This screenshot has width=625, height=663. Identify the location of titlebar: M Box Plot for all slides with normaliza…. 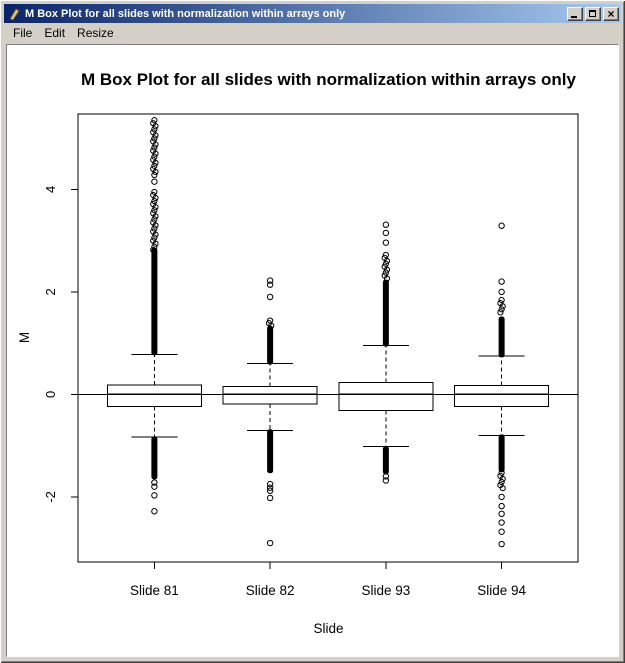
(312, 13).